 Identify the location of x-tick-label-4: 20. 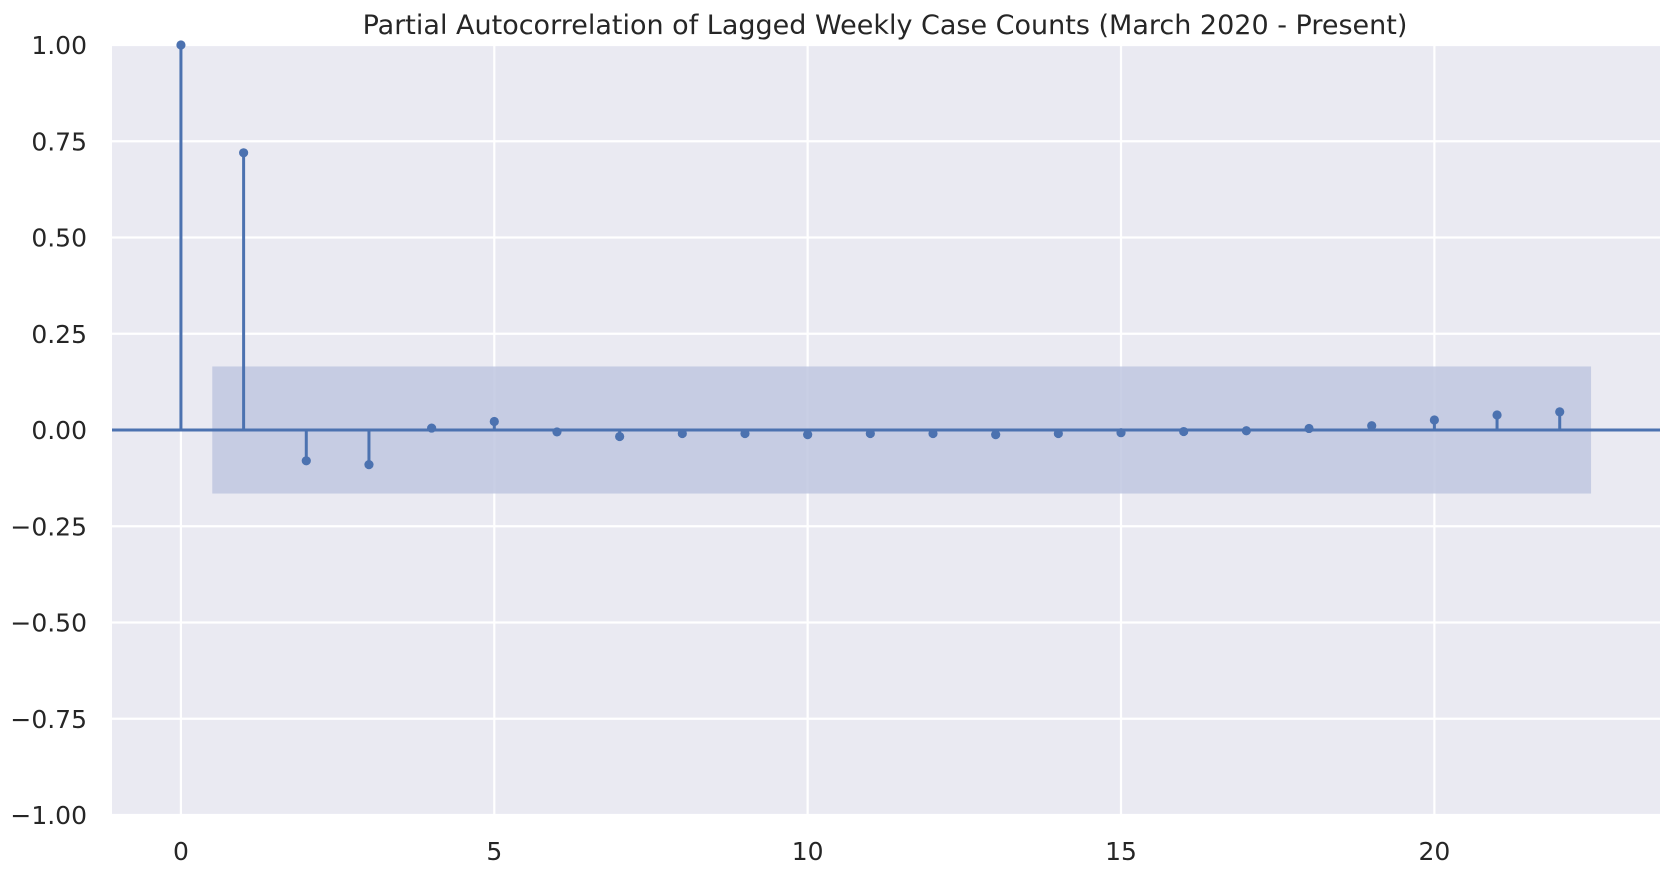
(1434, 851).